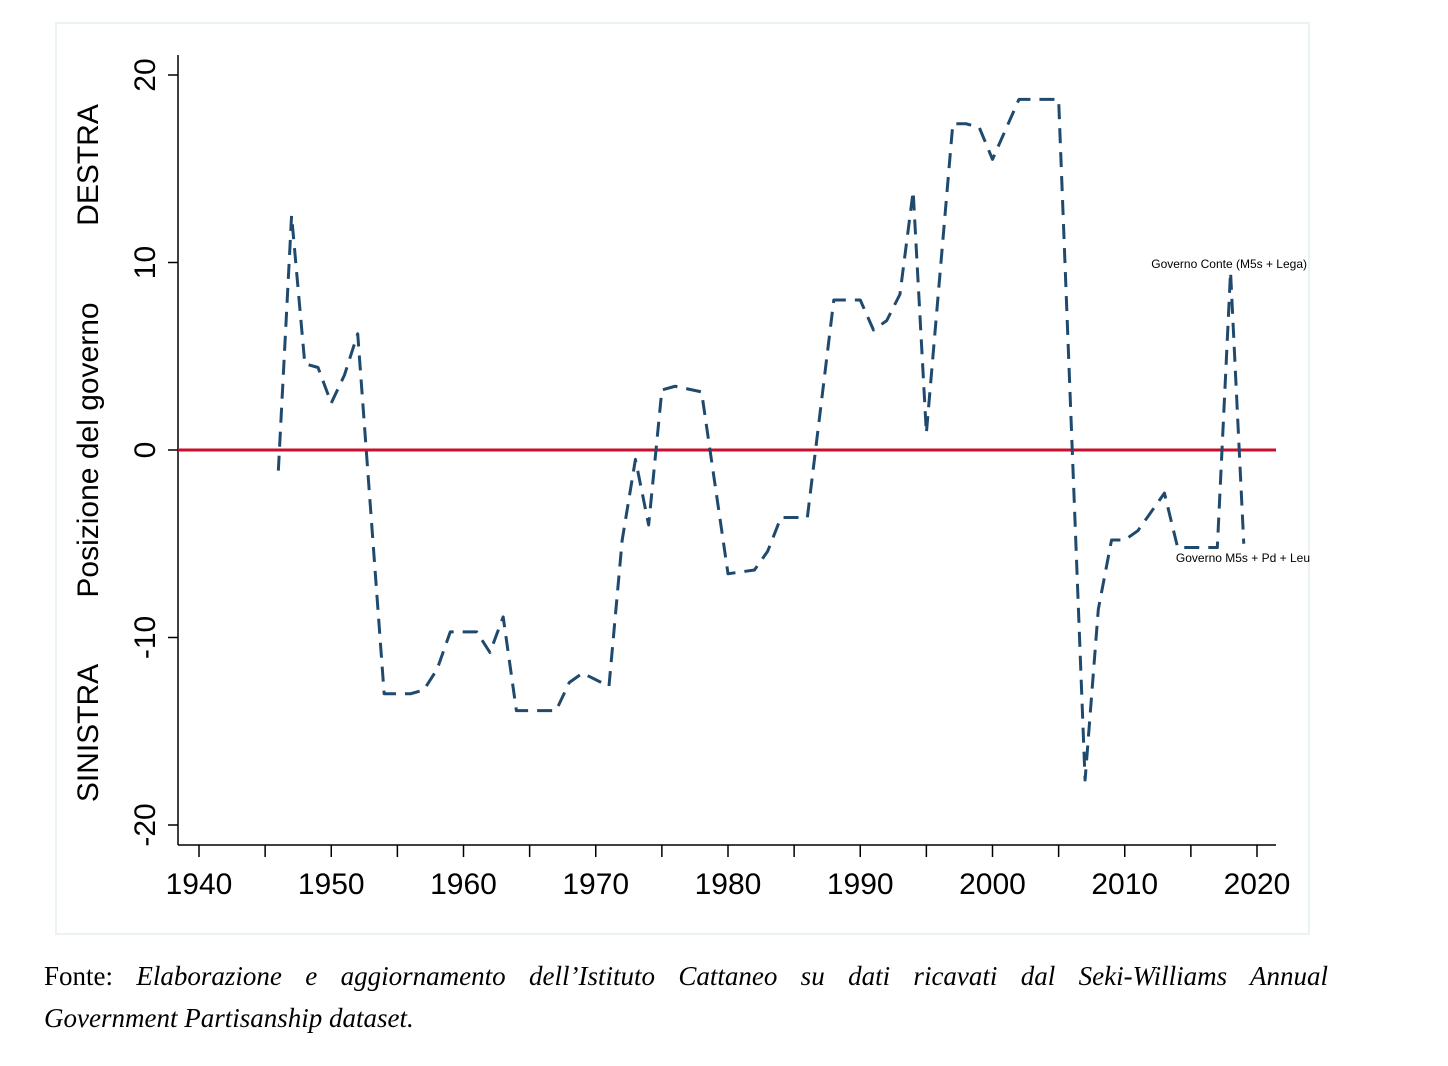 This screenshot has height=1066, width=1448. Describe the element at coordinates (145, 74) in the screenshot. I see `y-tick-label: 20` at that location.